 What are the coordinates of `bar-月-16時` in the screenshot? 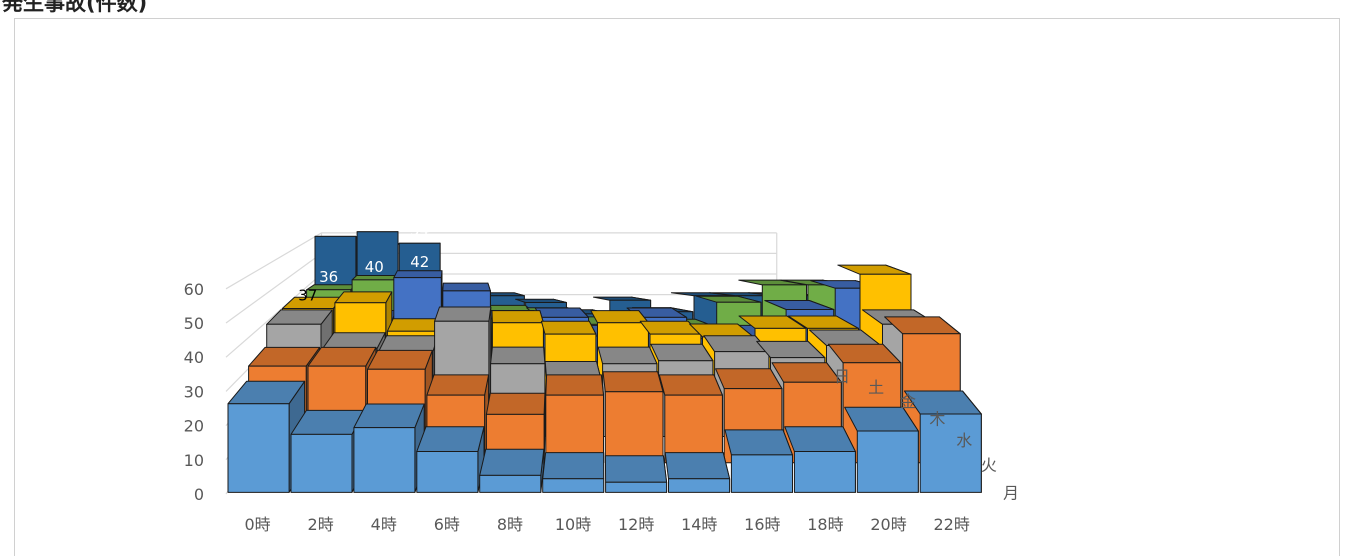 It's located at (758, 461).